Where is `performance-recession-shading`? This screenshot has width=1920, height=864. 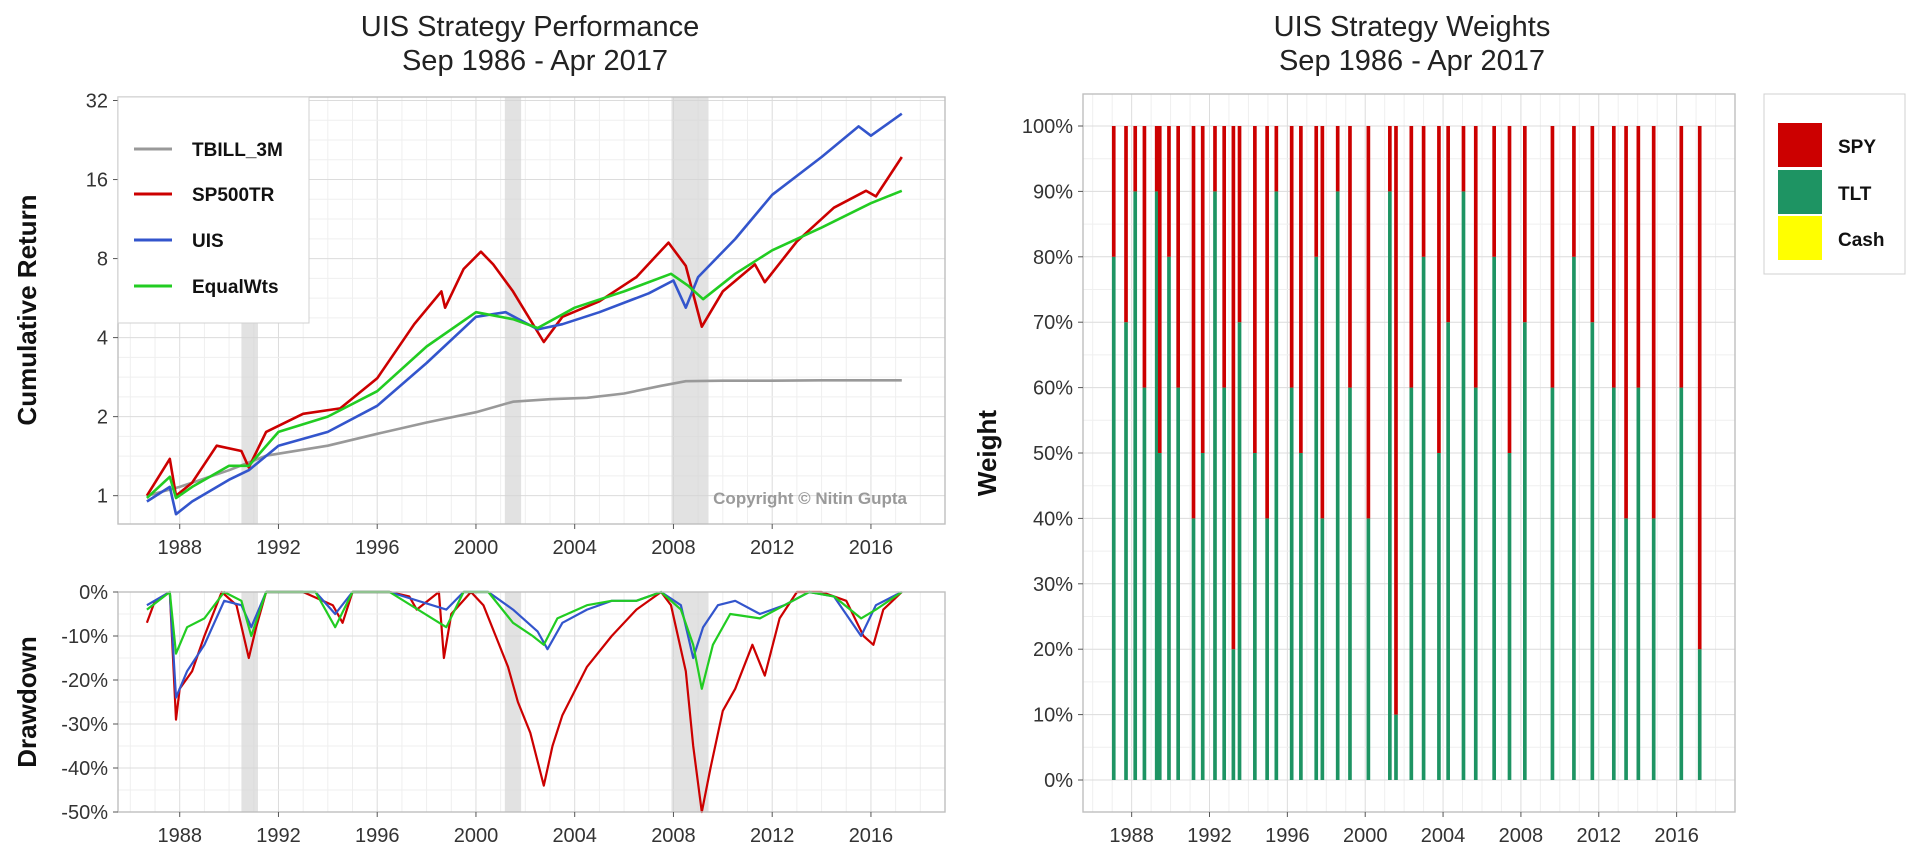 performance-recession-shading is located at coordinates (475, 310).